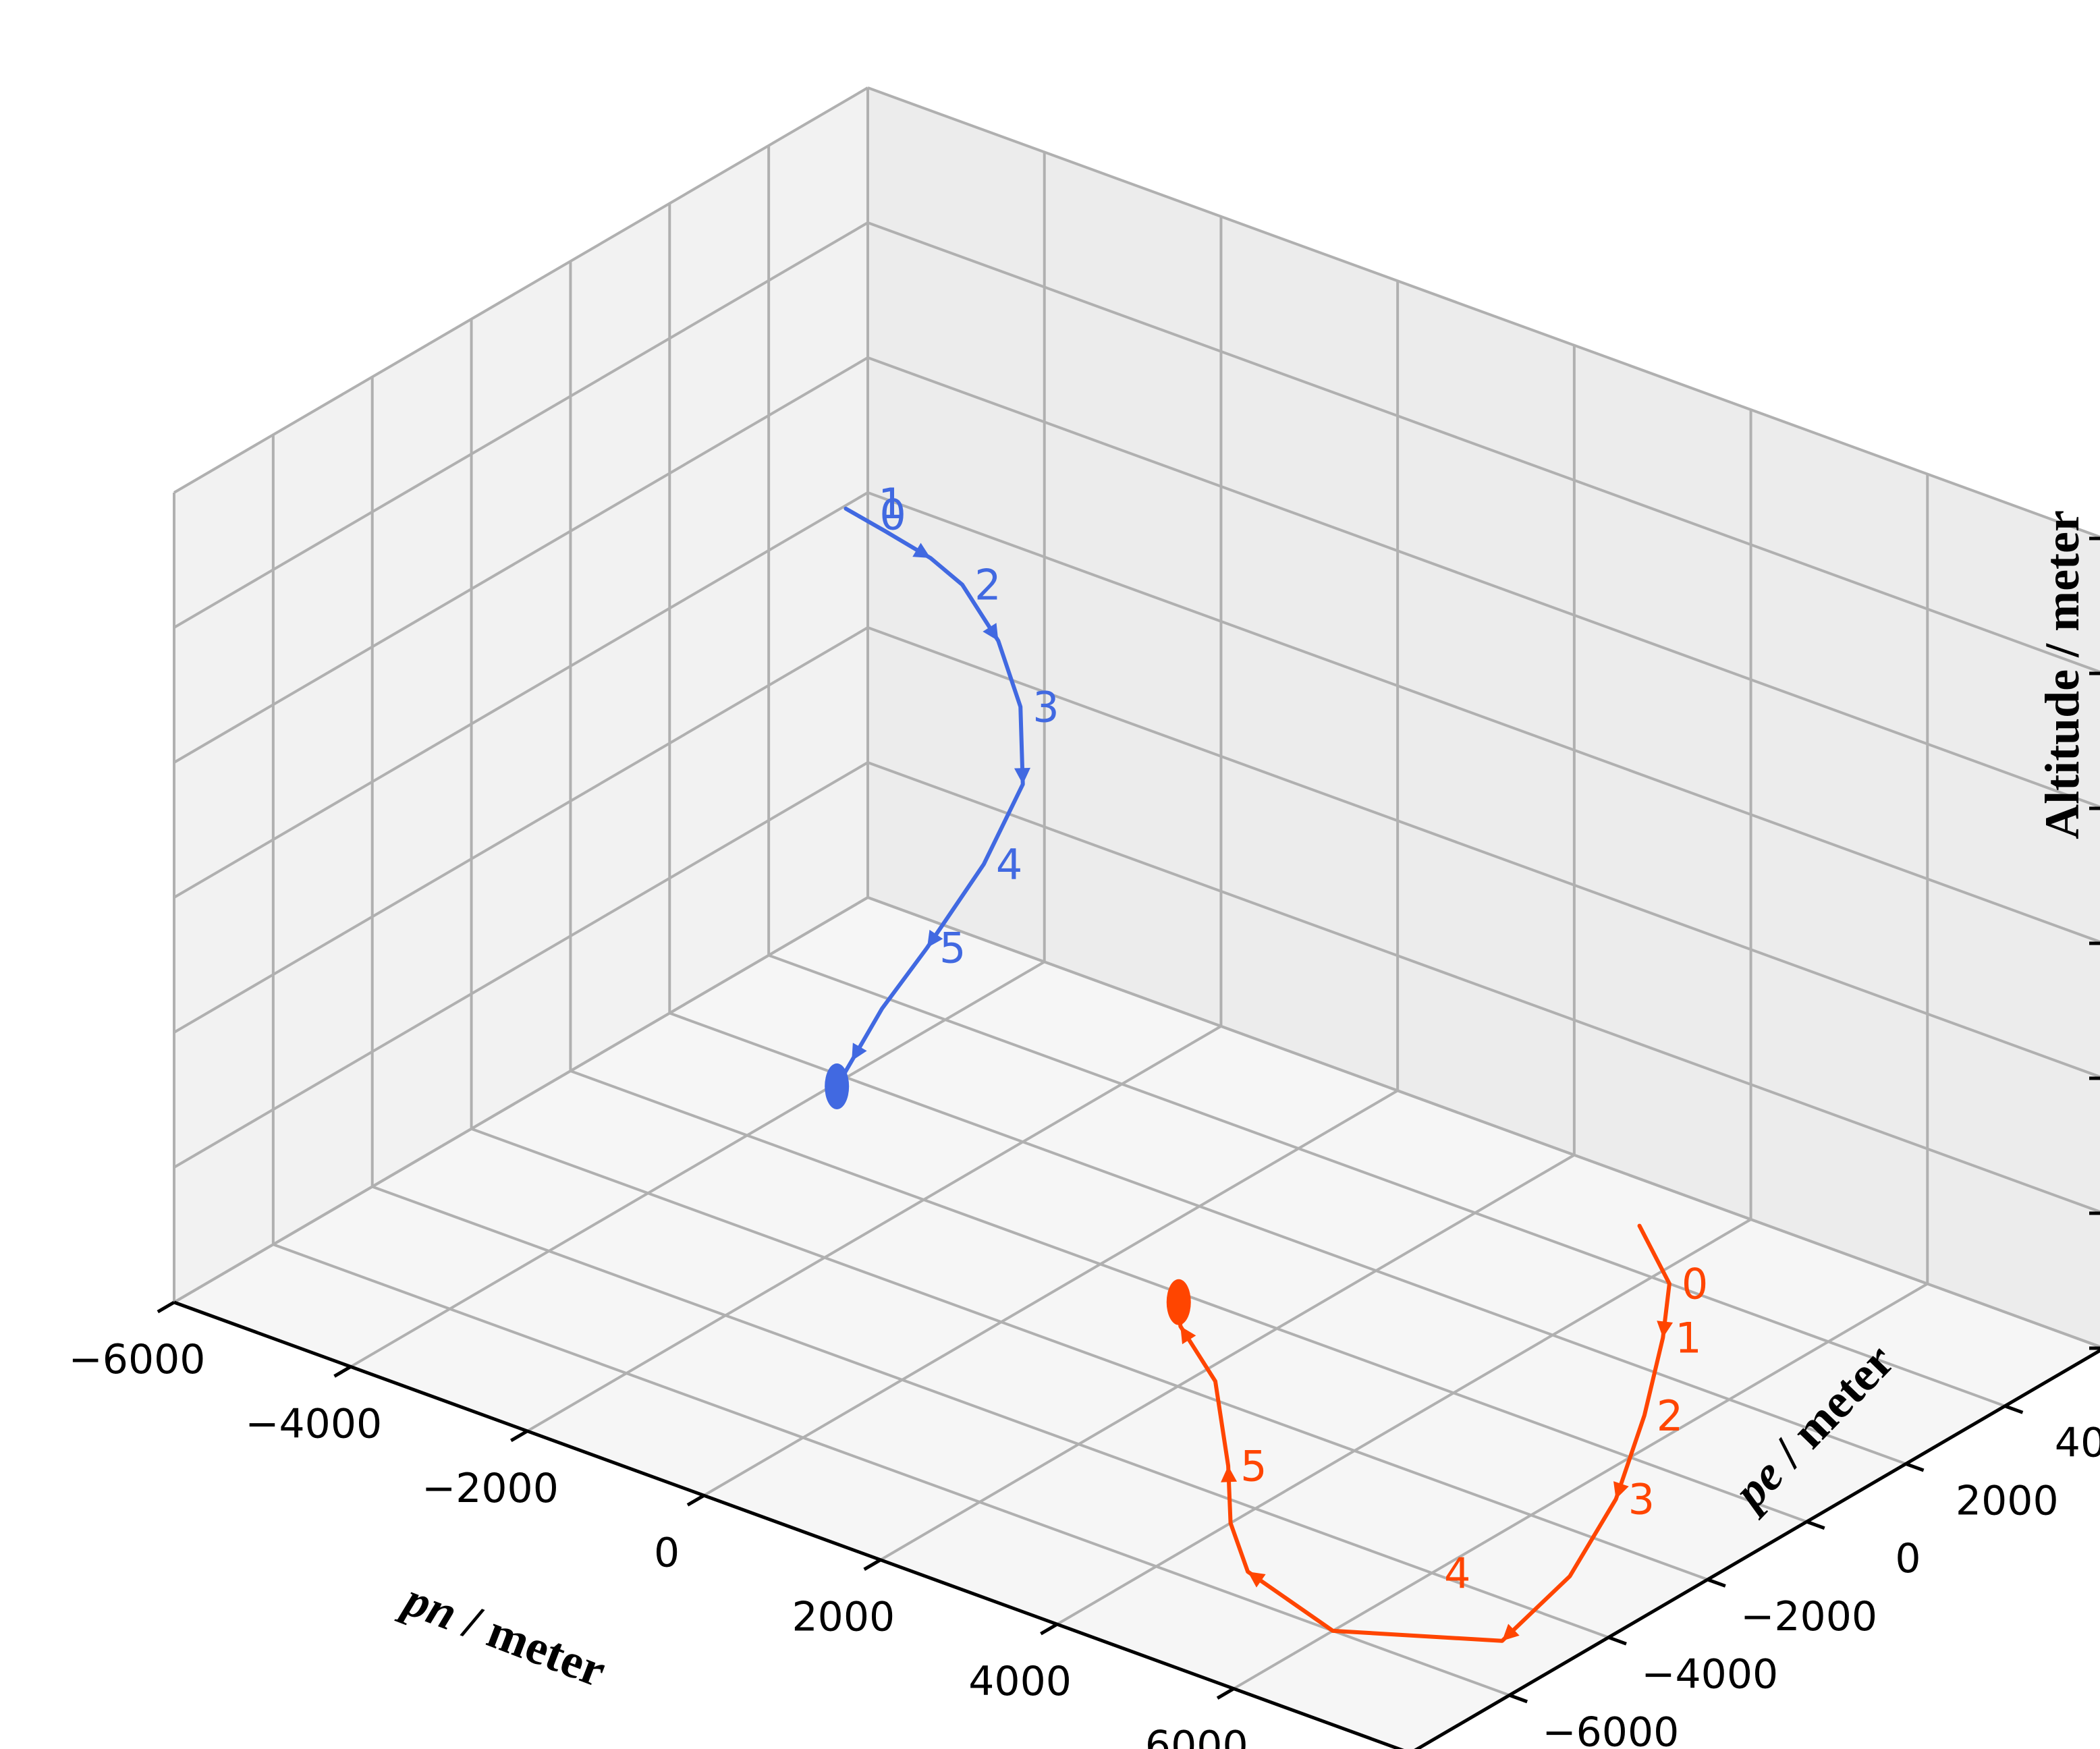  Describe the element at coordinates (1757, 1548) in the screenshot. I see `y-axis-line` at that location.